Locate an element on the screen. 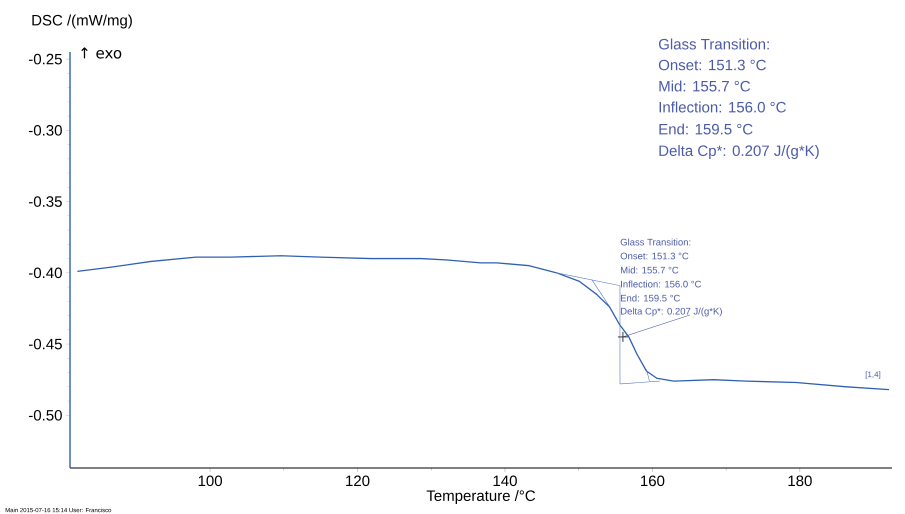  y-tick-label: -0.30 is located at coordinates (45, 130).